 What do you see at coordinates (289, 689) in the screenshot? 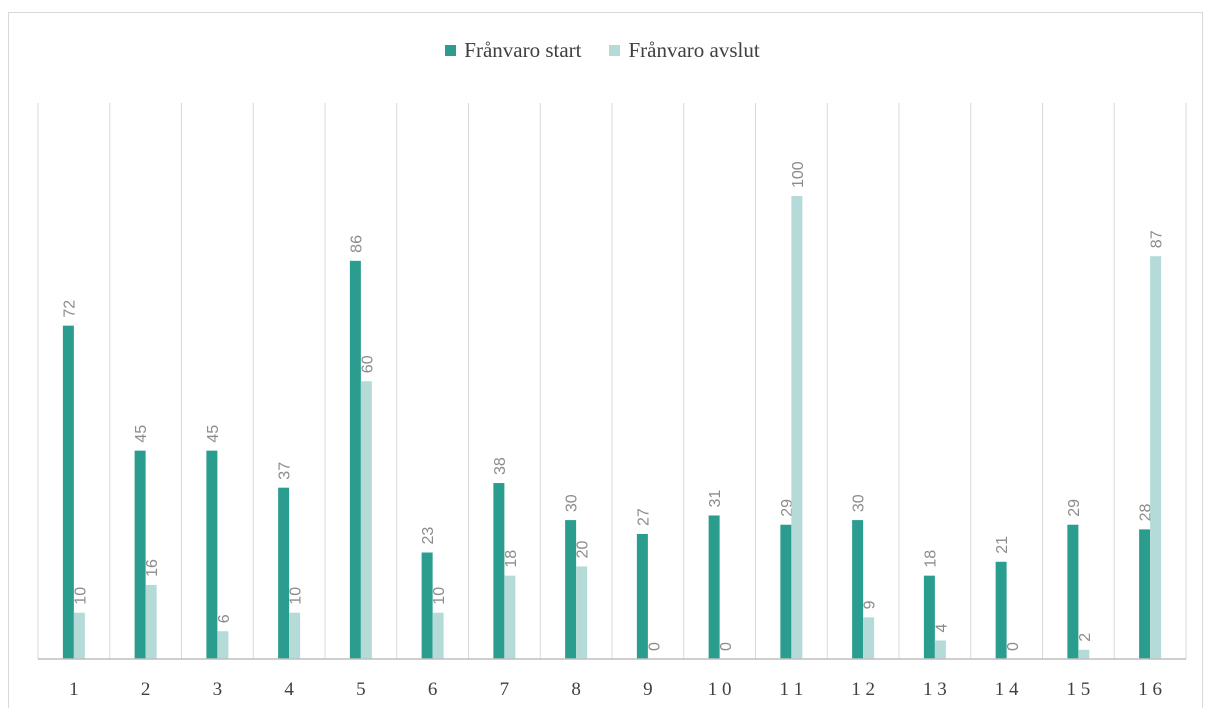
I see `x-tick-label: 4` at bounding box center [289, 689].